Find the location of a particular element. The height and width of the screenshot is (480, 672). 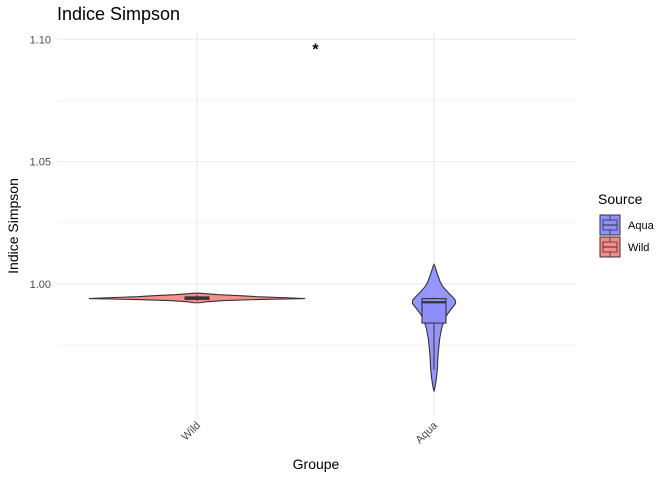

violins is located at coordinates (272, 327).